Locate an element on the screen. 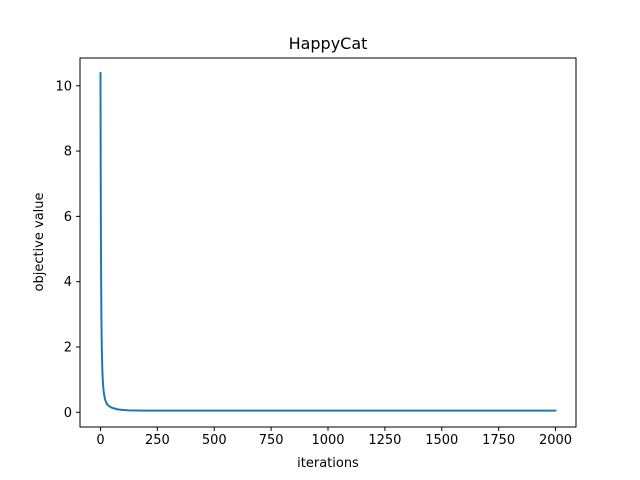 The height and width of the screenshot is (480, 640). y-tick-label: 8 is located at coordinates (68, 152).